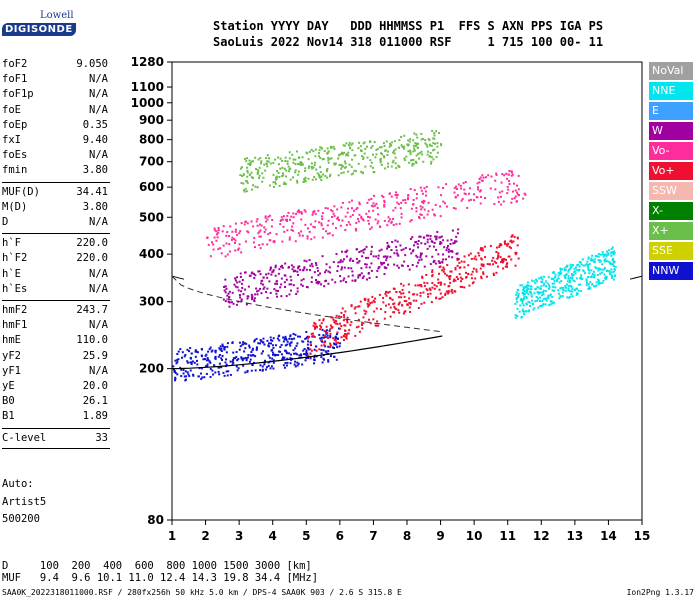 The height and width of the screenshot is (600, 700). What do you see at coordinates (671, 251) in the screenshot?
I see `legend-item-sse: SSE` at bounding box center [671, 251].